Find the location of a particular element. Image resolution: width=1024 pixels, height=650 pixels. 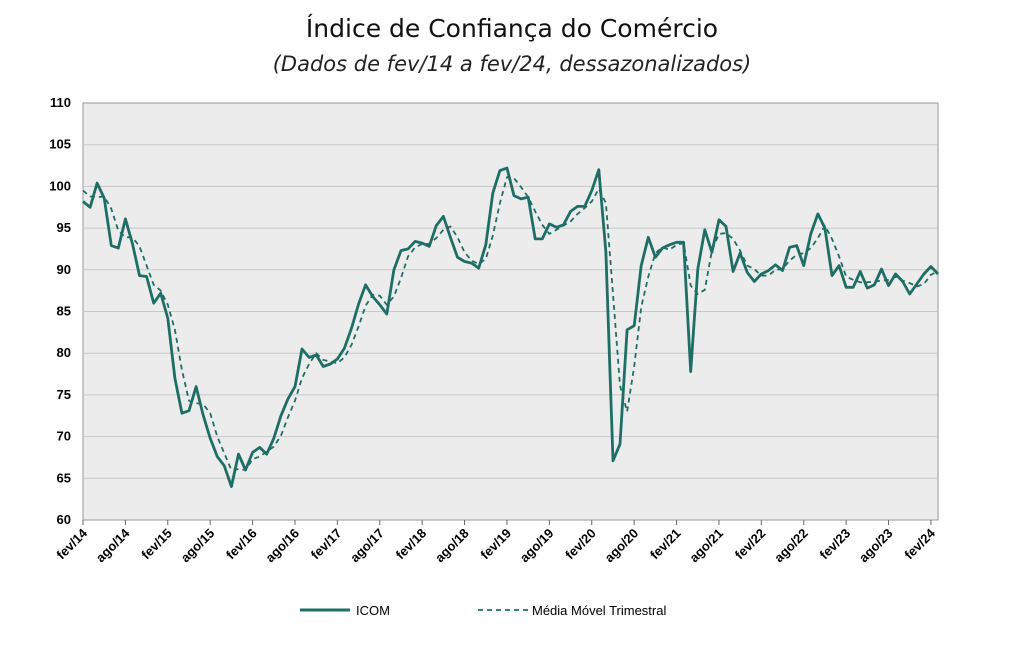

y-tick-label: 80 is located at coordinates (64, 352).